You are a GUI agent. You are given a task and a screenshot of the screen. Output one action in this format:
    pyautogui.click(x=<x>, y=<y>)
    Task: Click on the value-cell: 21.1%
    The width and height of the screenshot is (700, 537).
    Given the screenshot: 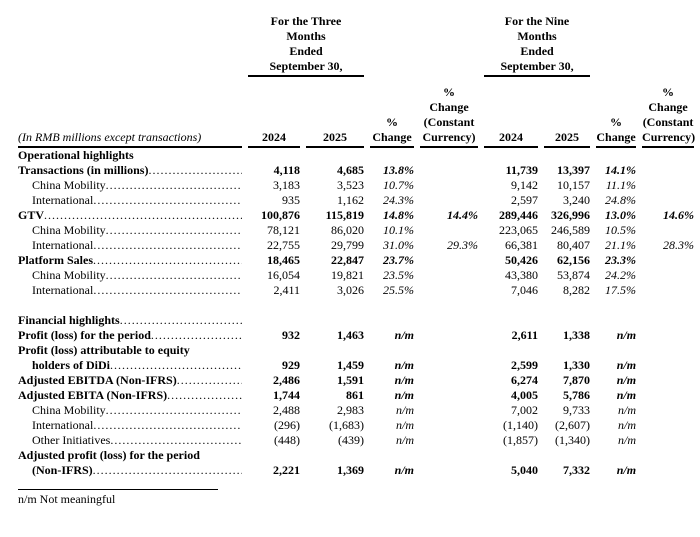 What is the action you would take?
    pyautogui.click(x=621, y=245)
    